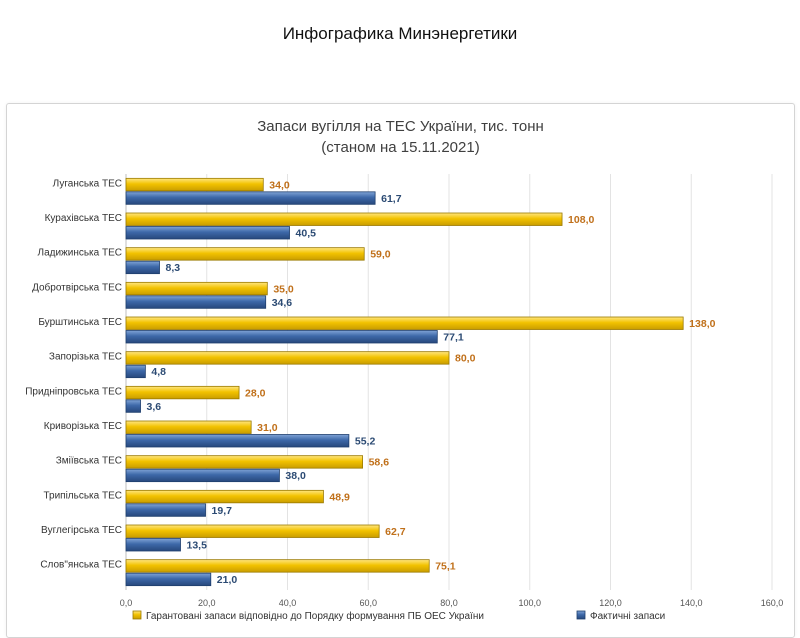  What do you see at coordinates (445, 567) in the screenshot?
I see `data-label-guaranteed: 75,1` at bounding box center [445, 567].